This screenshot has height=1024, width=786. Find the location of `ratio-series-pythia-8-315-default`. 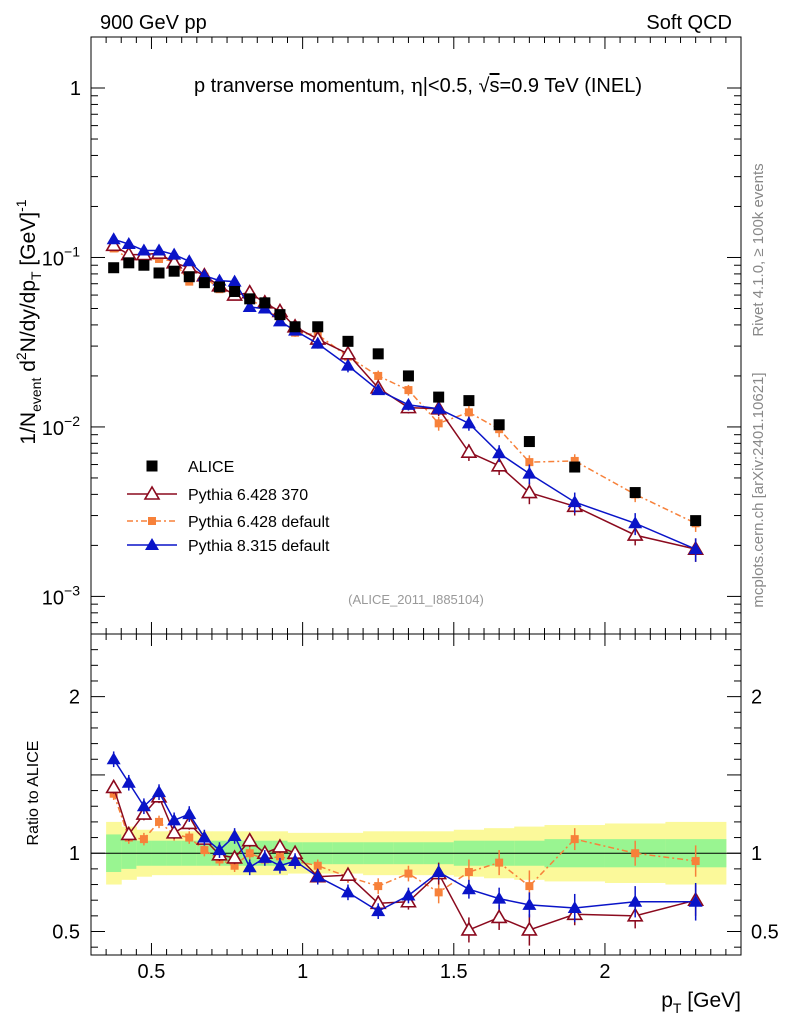

ratio-series-pythia-8-315-default is located at coordinates (404, 837).